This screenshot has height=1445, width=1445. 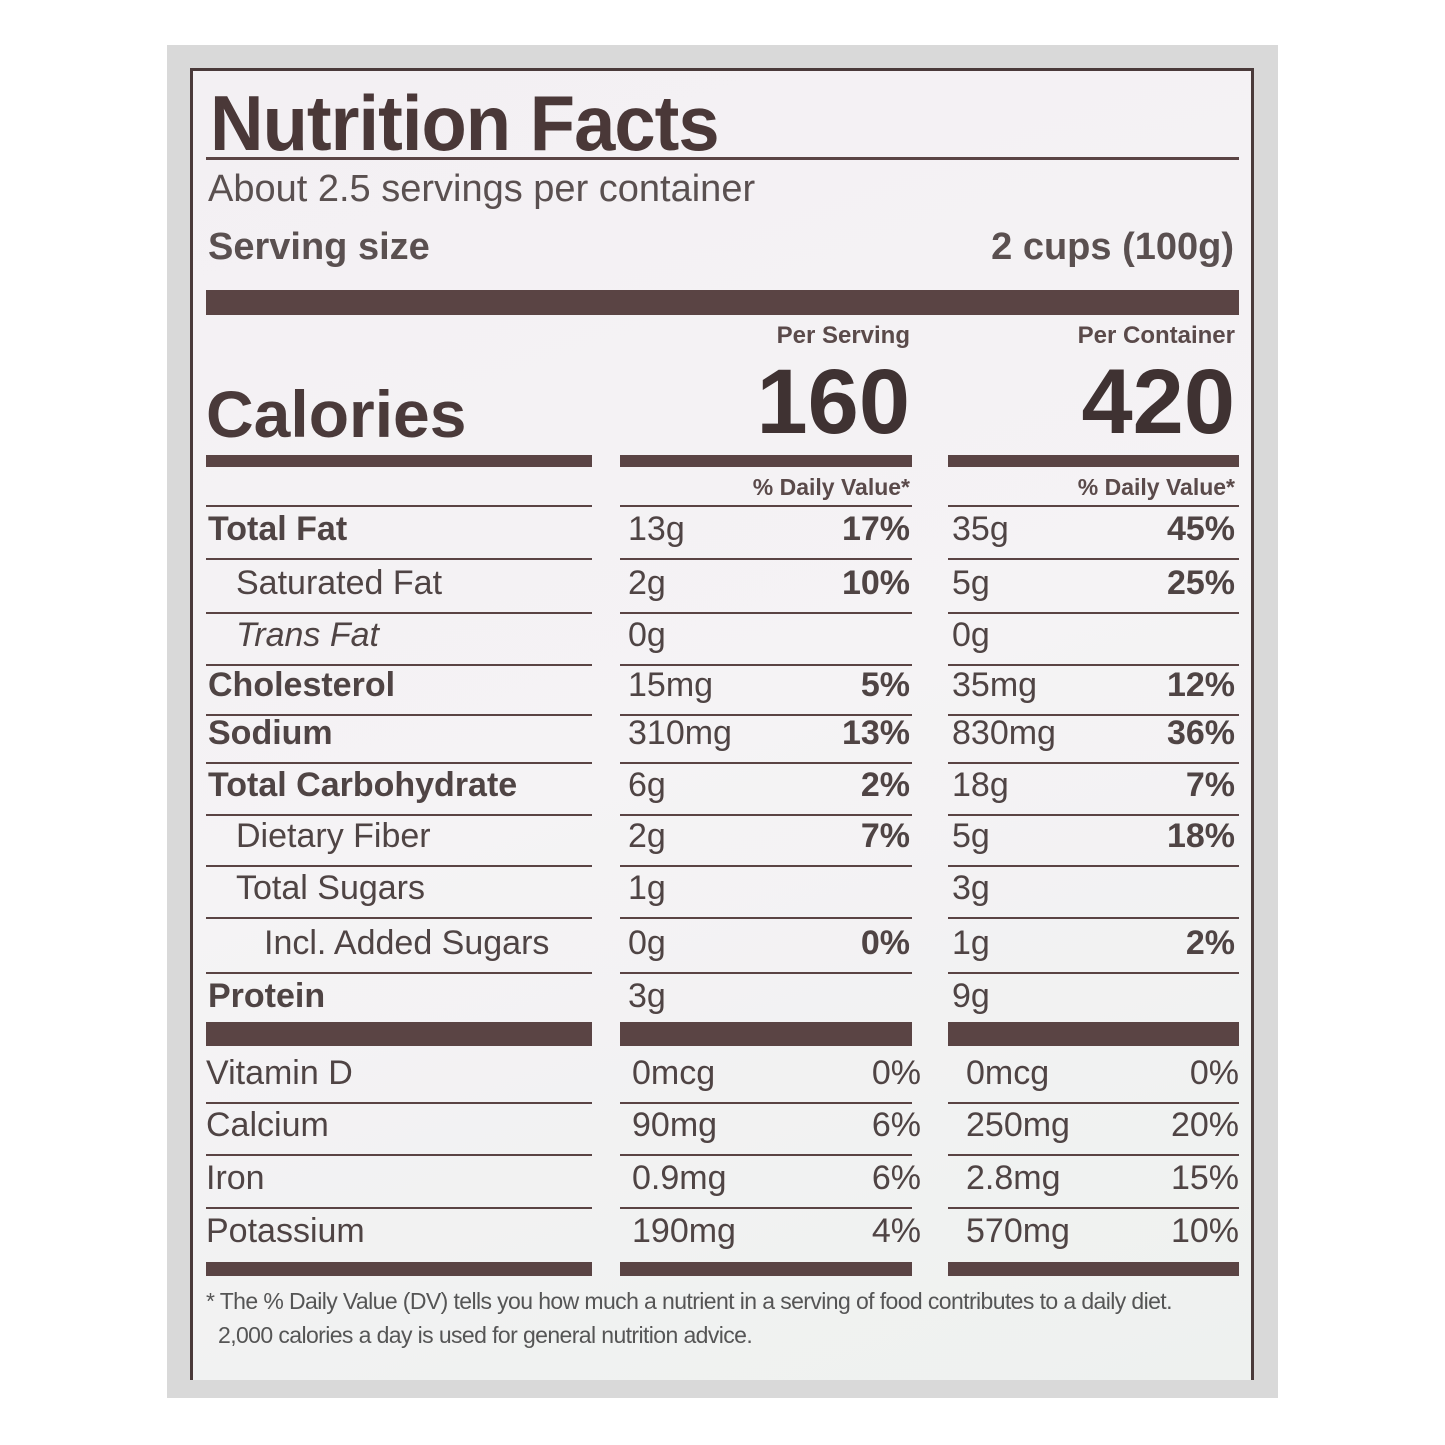 What do you see at coordinates (1200, 685) in the screenshot?
I see `per-container-dv: 12%` at bounding box center [1200, 685].